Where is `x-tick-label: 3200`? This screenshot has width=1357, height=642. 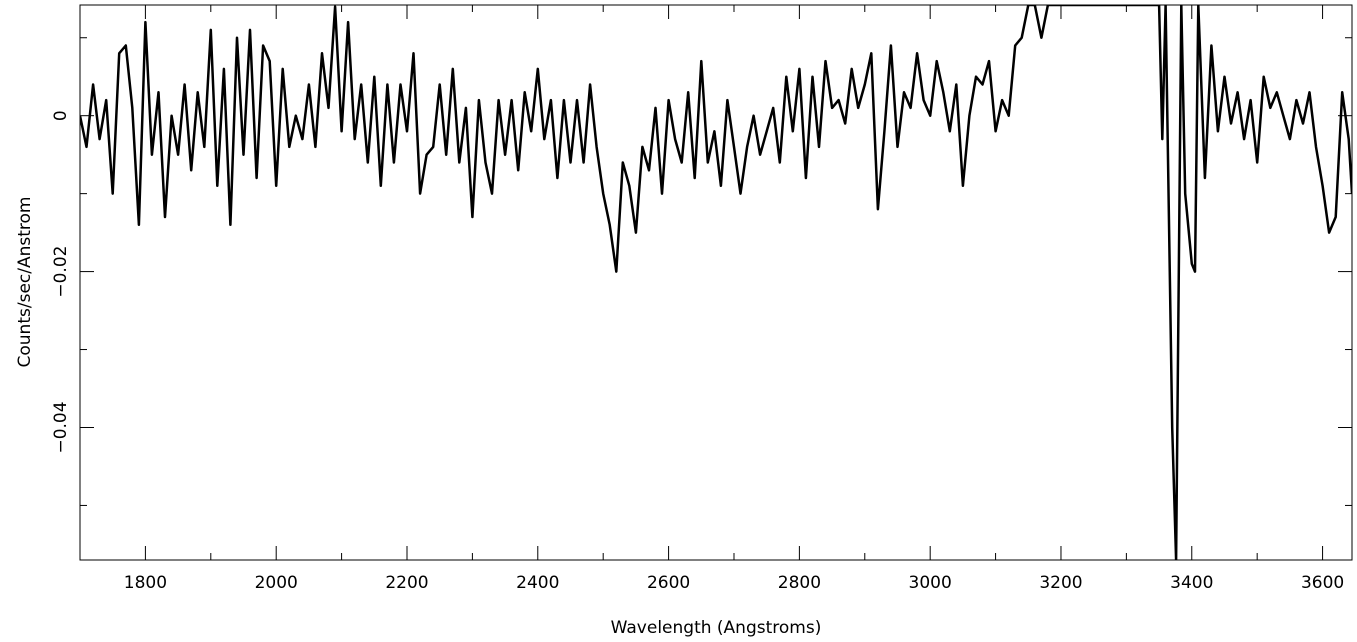
x-tick-label: 3200 is located at coordinates (1060, 583).